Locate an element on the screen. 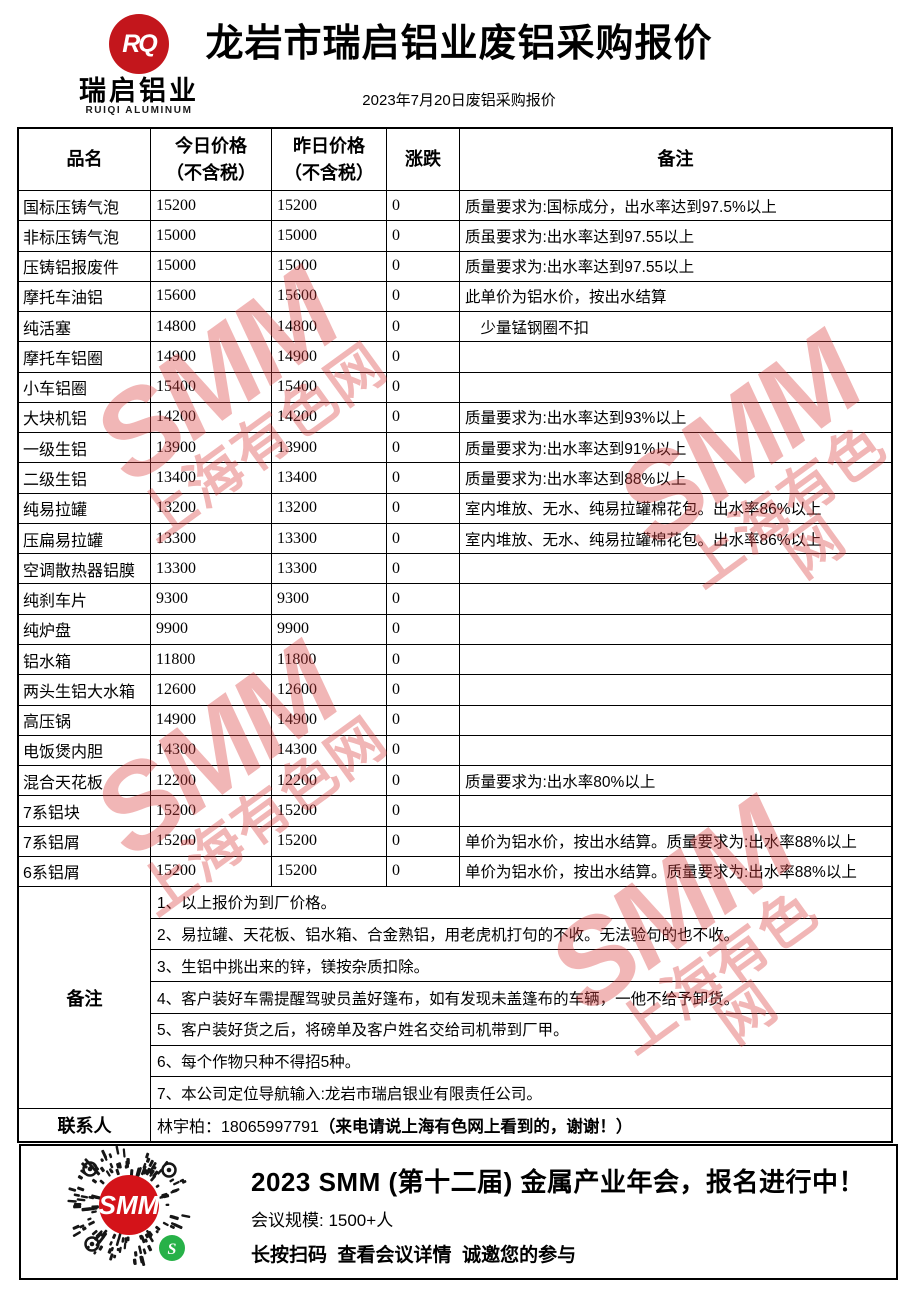  yesterday-price: 15200 is located at coordinates (329, 871).